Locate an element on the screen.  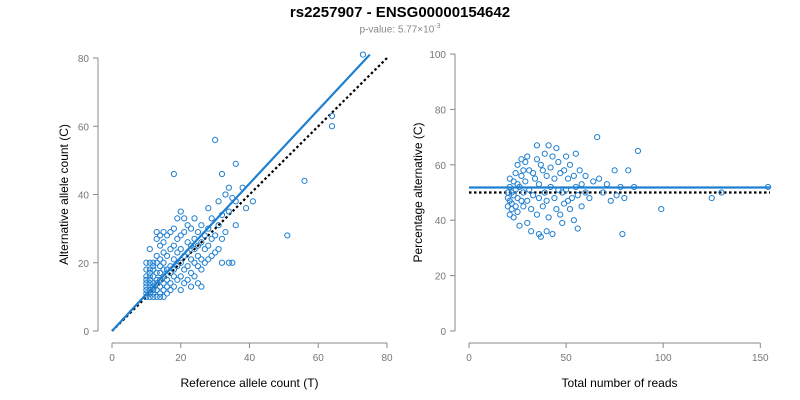
p-value-exponent: -3 is located at coordinates (437, 26).